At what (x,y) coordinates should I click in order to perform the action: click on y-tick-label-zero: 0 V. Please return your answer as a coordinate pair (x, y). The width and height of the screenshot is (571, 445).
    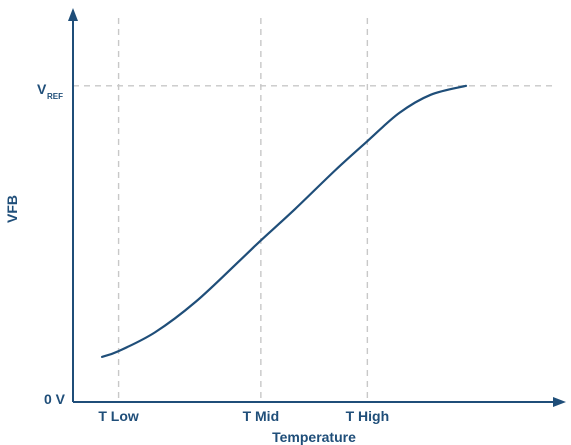
    Looking at the image, I should click on (55, 399).